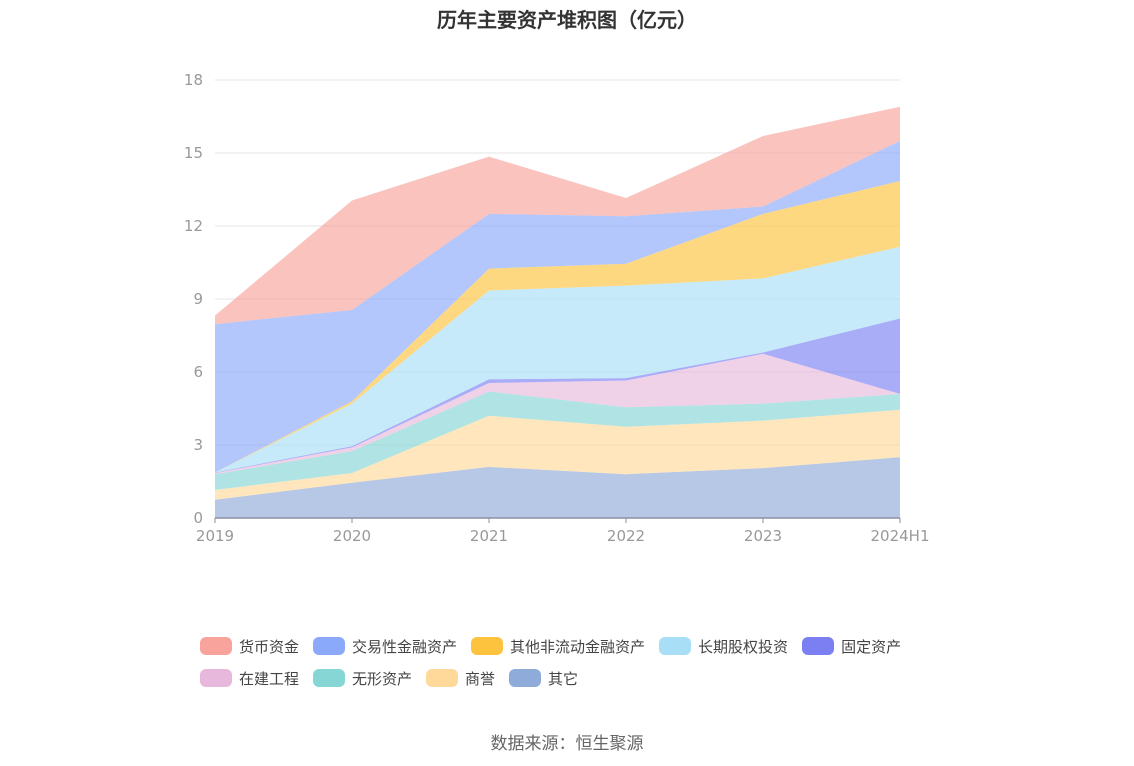  What do you see at coordinates (543, 678) in the screenshot?
I see `legend-item: 其它` at bounding box center [543, 678].